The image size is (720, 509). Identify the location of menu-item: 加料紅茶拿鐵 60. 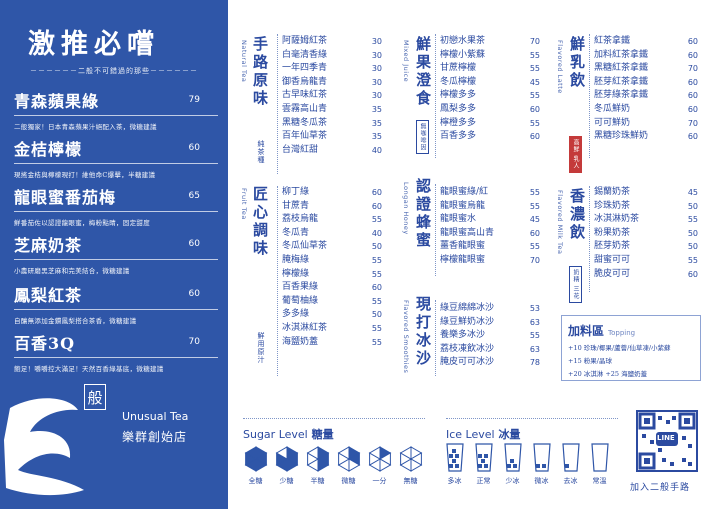
(646, 54).